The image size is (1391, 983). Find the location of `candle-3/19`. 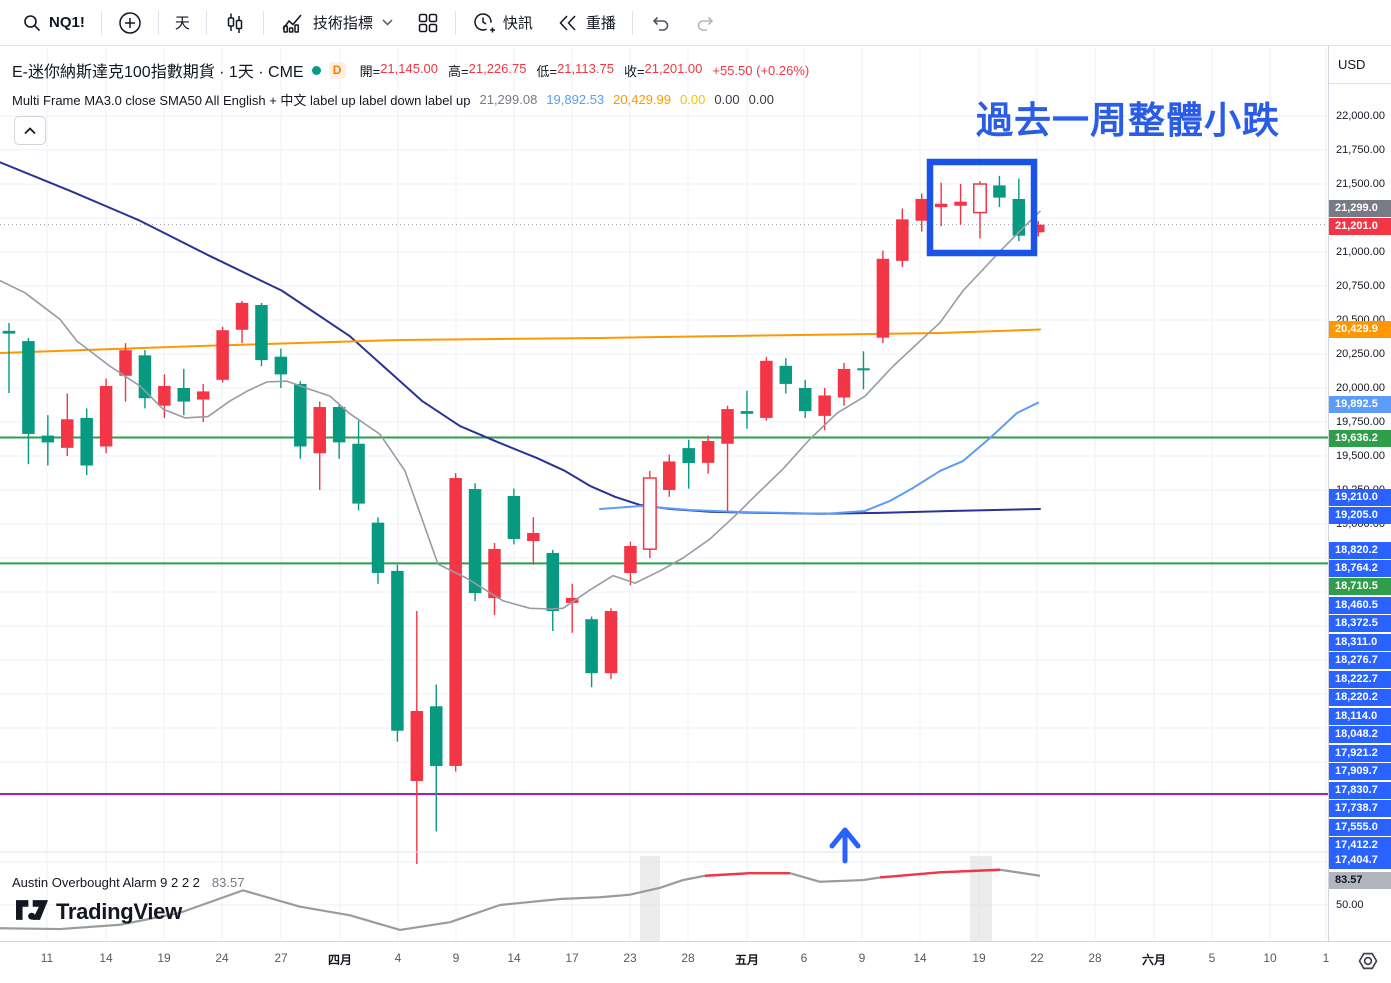

candle-3/19 is located at coordinates (164, 396).